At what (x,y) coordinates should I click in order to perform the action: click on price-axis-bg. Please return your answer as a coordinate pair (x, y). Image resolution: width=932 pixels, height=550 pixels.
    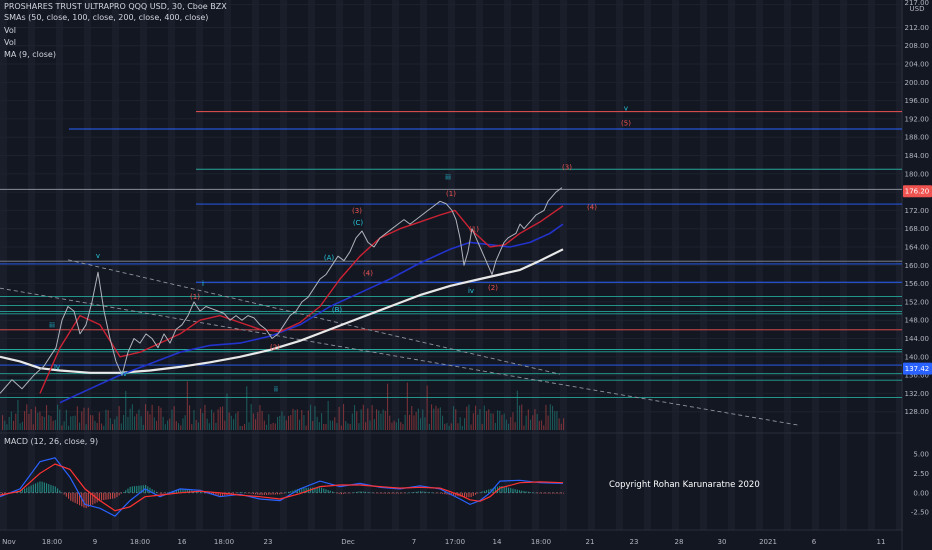
    Looking at the image, I should click on (917, 275).